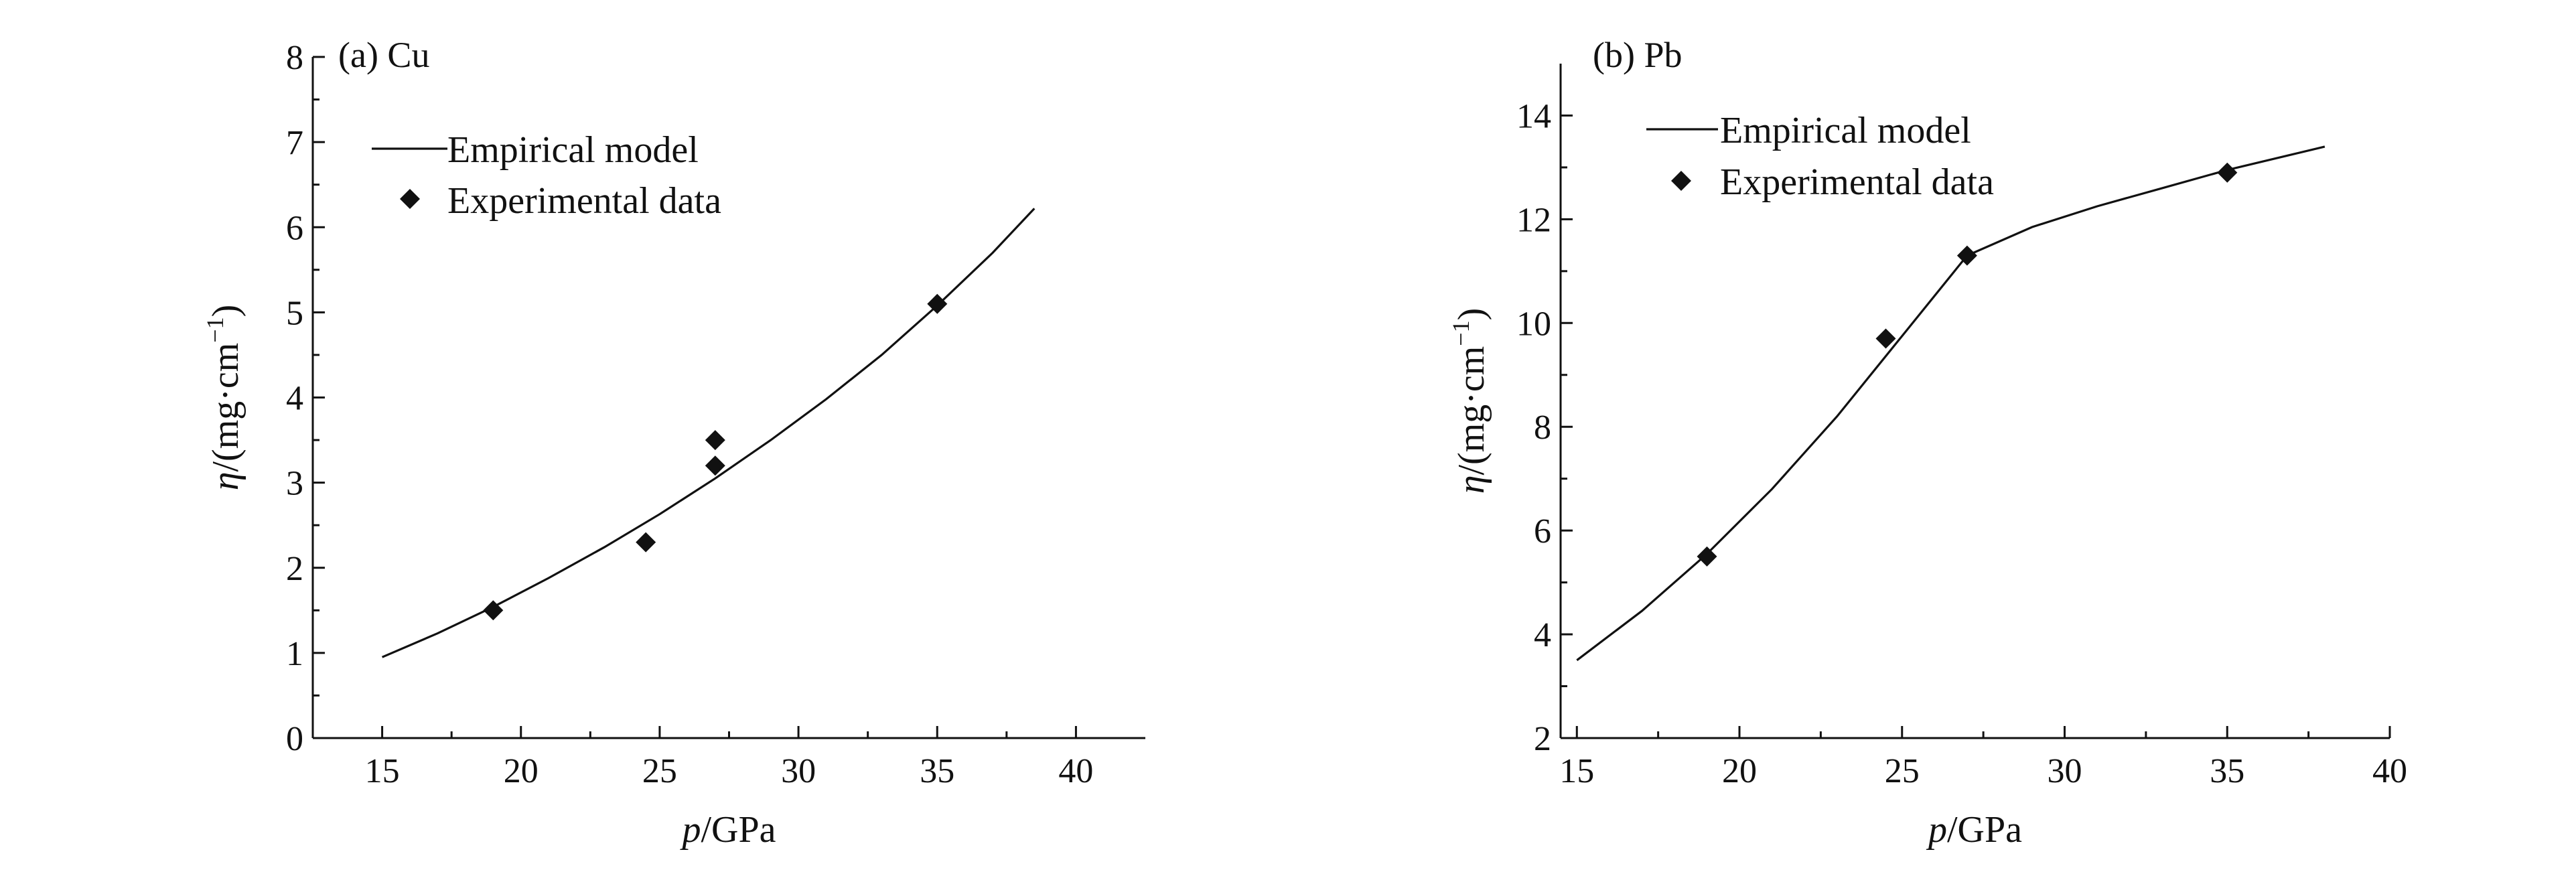  Describe the element at coordinates (294, 654) in the screenshot. I see `y-tick-label: 1` at that location.